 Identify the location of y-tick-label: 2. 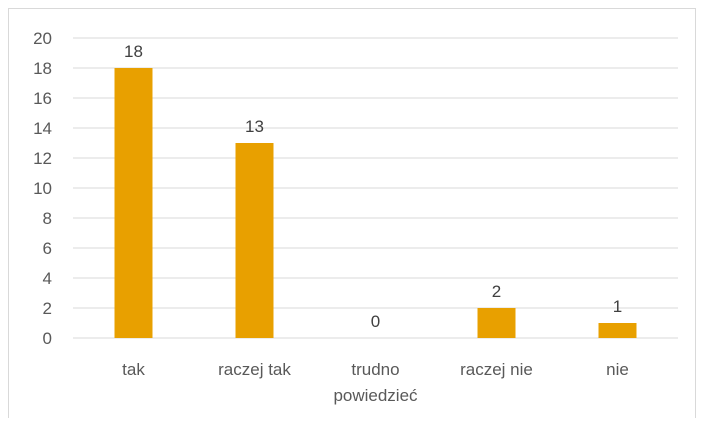
(47, 308).